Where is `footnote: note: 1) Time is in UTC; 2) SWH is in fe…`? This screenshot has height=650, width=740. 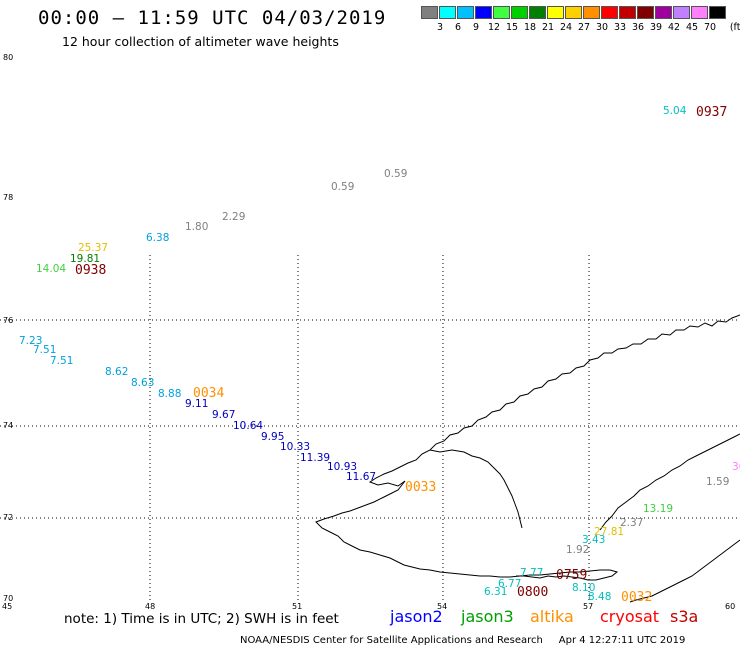 footnote: note: 1) Time is in UTC; 2) SWH is in fe… is located at coordinates (201, 619).